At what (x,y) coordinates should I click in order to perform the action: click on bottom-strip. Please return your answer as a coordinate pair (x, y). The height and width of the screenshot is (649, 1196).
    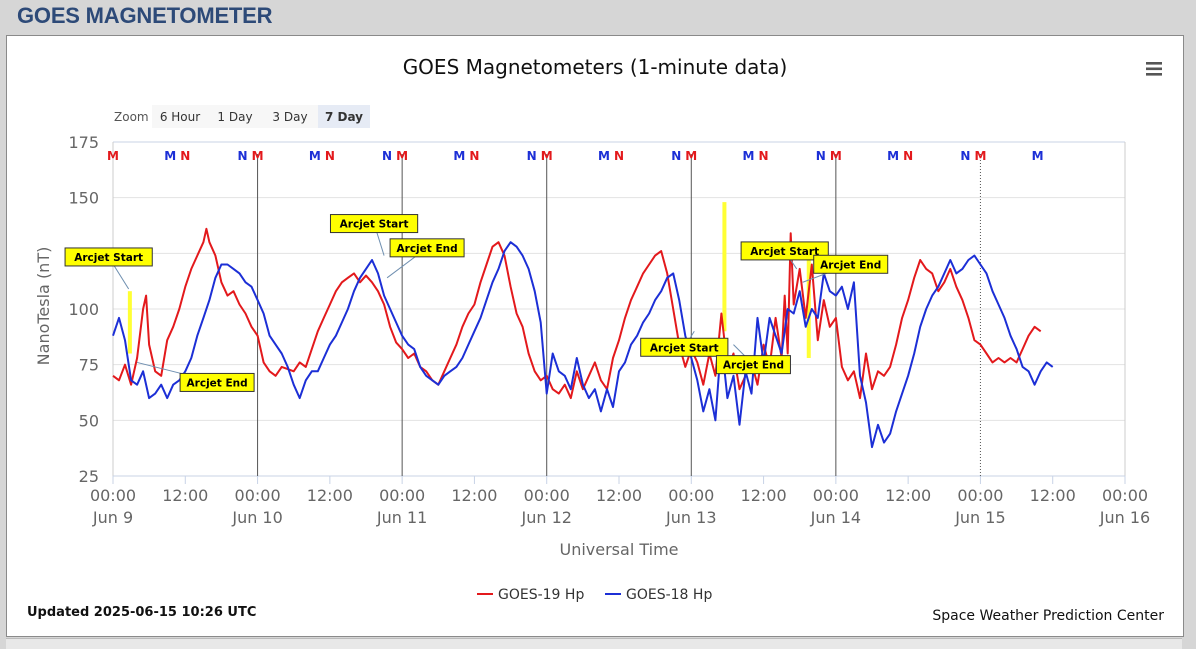
    Looking at the image, I should click on (594, 643).